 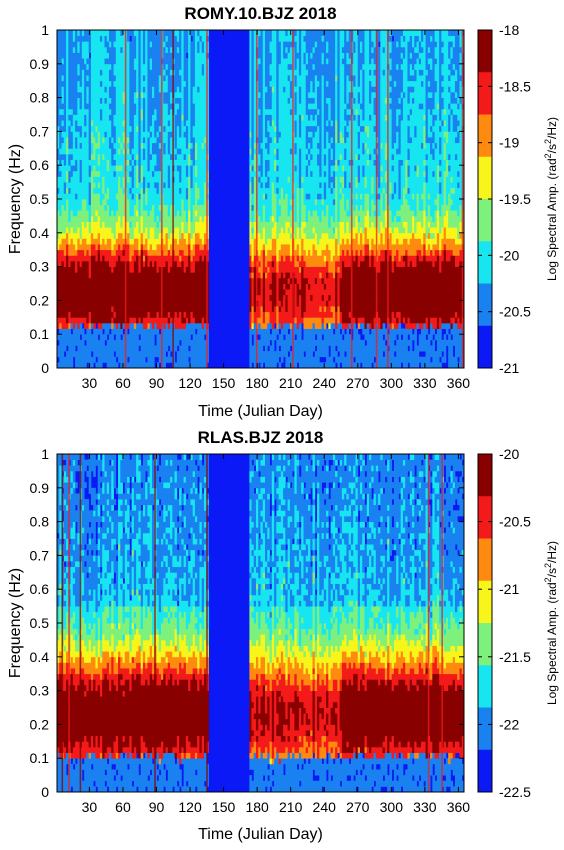 I want to click on colorbar-tick-label: -22.5, so click(x=515, y=792).